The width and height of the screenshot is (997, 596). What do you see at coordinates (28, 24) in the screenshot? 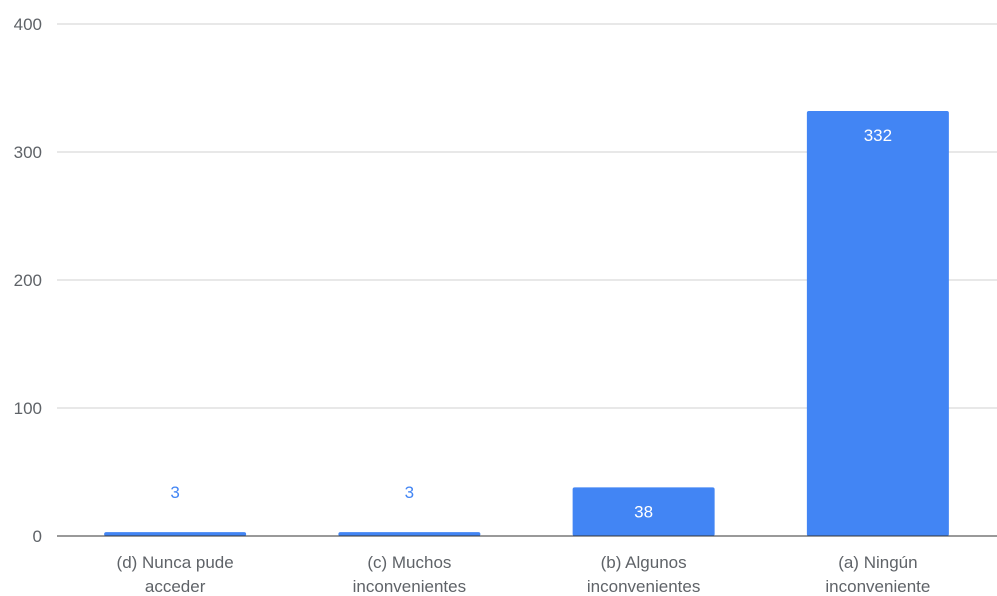
I see `y-tick-label: 400` at bounding box center [28, 24].